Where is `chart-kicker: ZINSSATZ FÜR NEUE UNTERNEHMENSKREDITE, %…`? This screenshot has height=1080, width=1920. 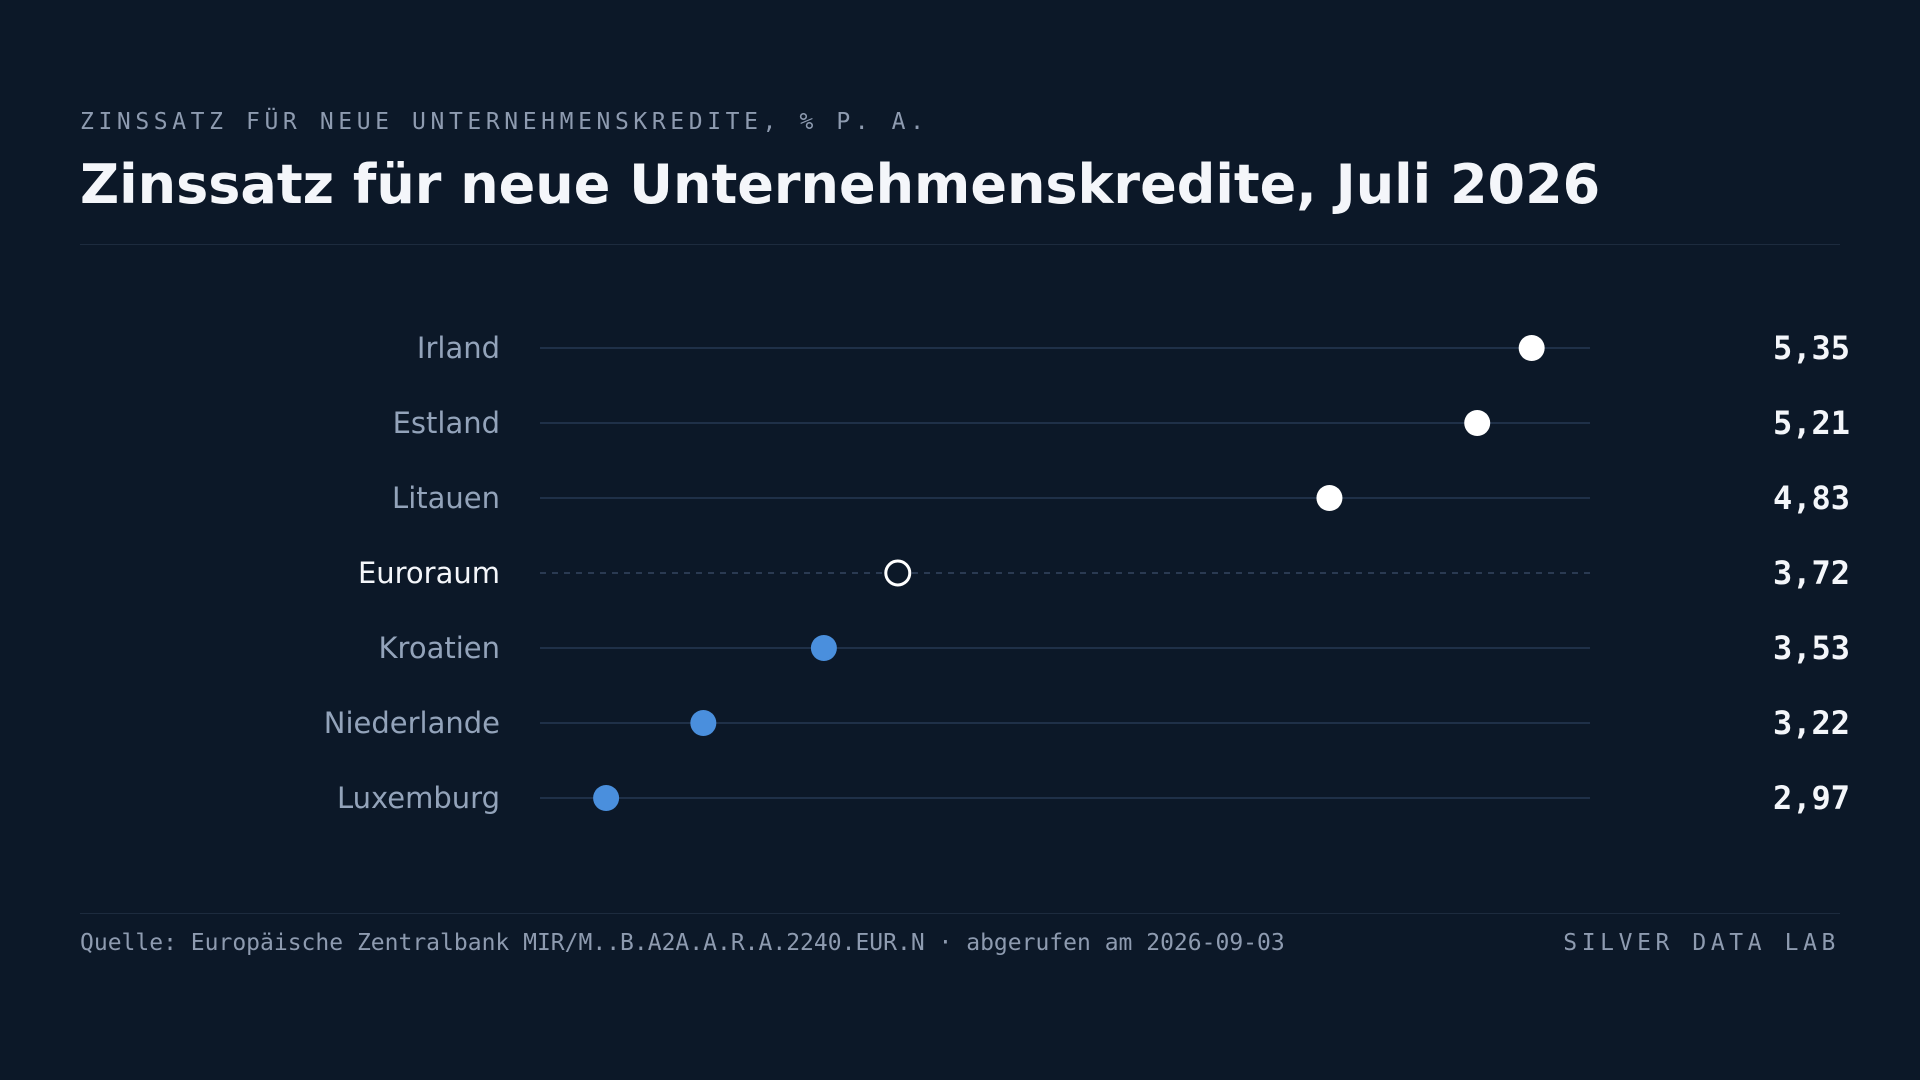 chart-kicker: ZINSSATZ FÜR NEUE UNTERNEHMENSKREDITE, %… is located at coordinates (504, 122).